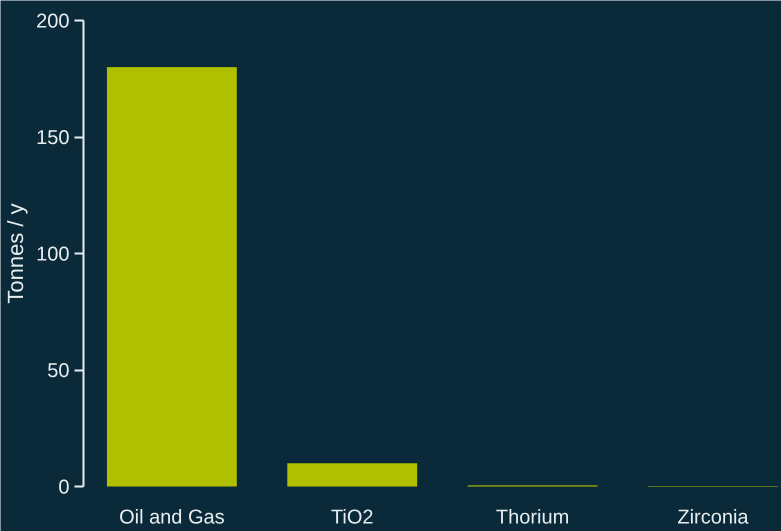 This screenshot has height=531, width=781. What do you see at coordinates (53, 255) in the screenshot?
I see `y-tick-label: 100` at bounding box center [53, 255].